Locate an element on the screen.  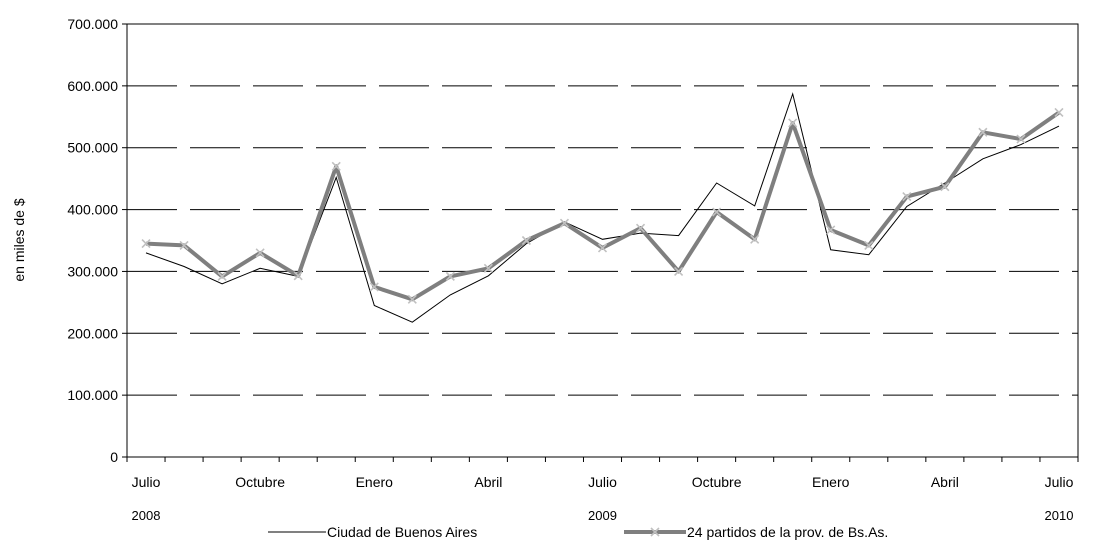
y-tick-label: 500.000 is located at coordinates (92, 148).